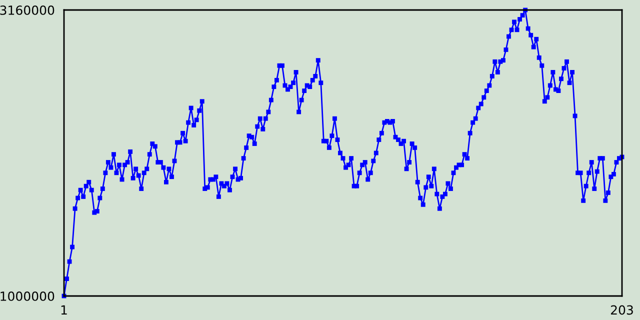  I want to click on x-tick-label: 203, so click(621, 310).